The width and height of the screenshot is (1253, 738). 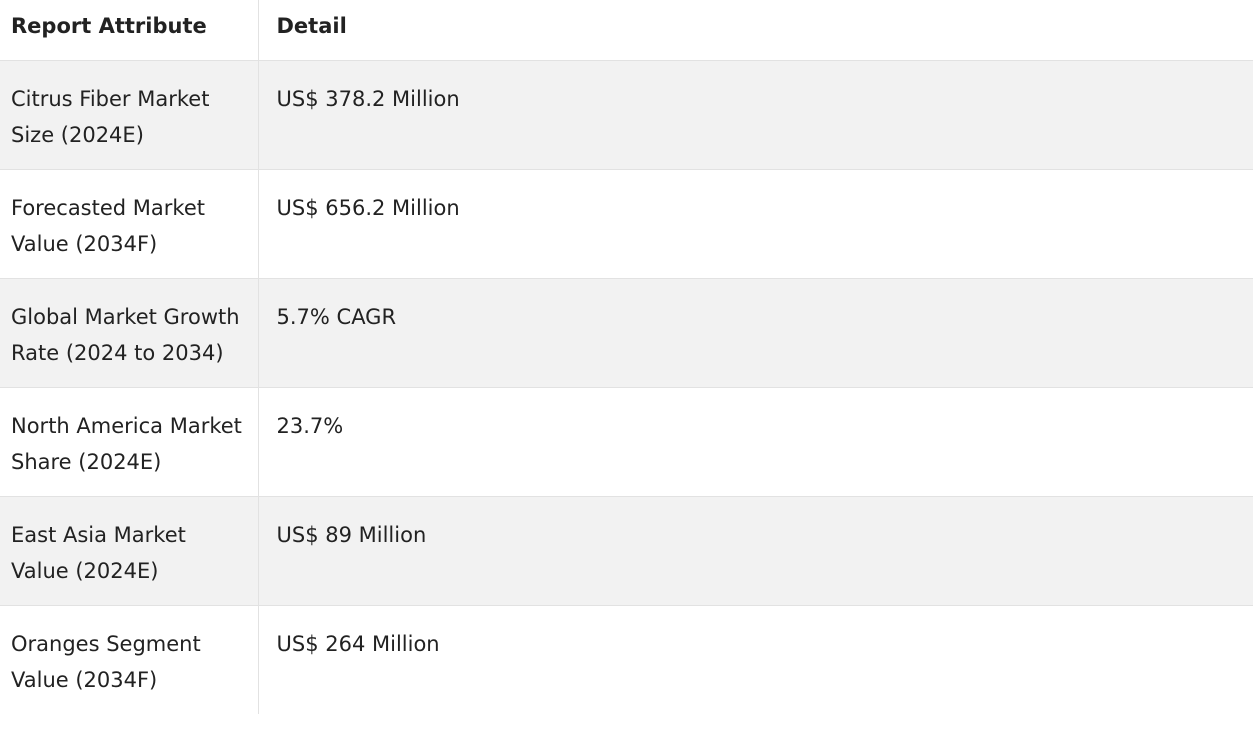 I want to click on detail-cell: 5.7% CAGR, so click(x=755, y=333).